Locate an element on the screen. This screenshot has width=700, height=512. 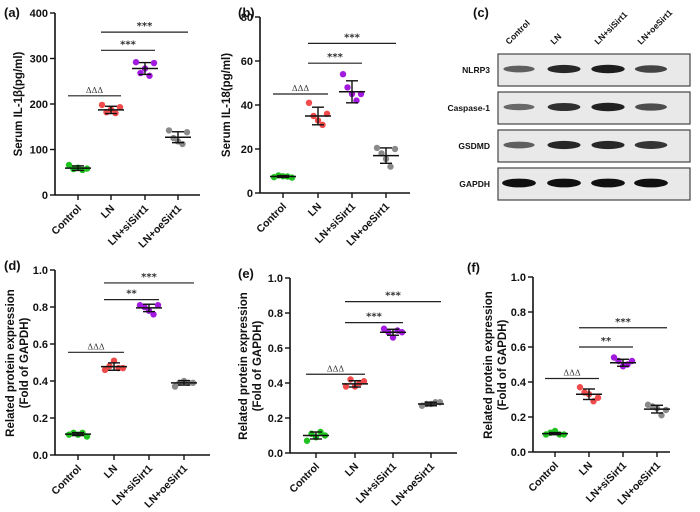
protein-label: NLRP3 is located at coordinates (476, 70).